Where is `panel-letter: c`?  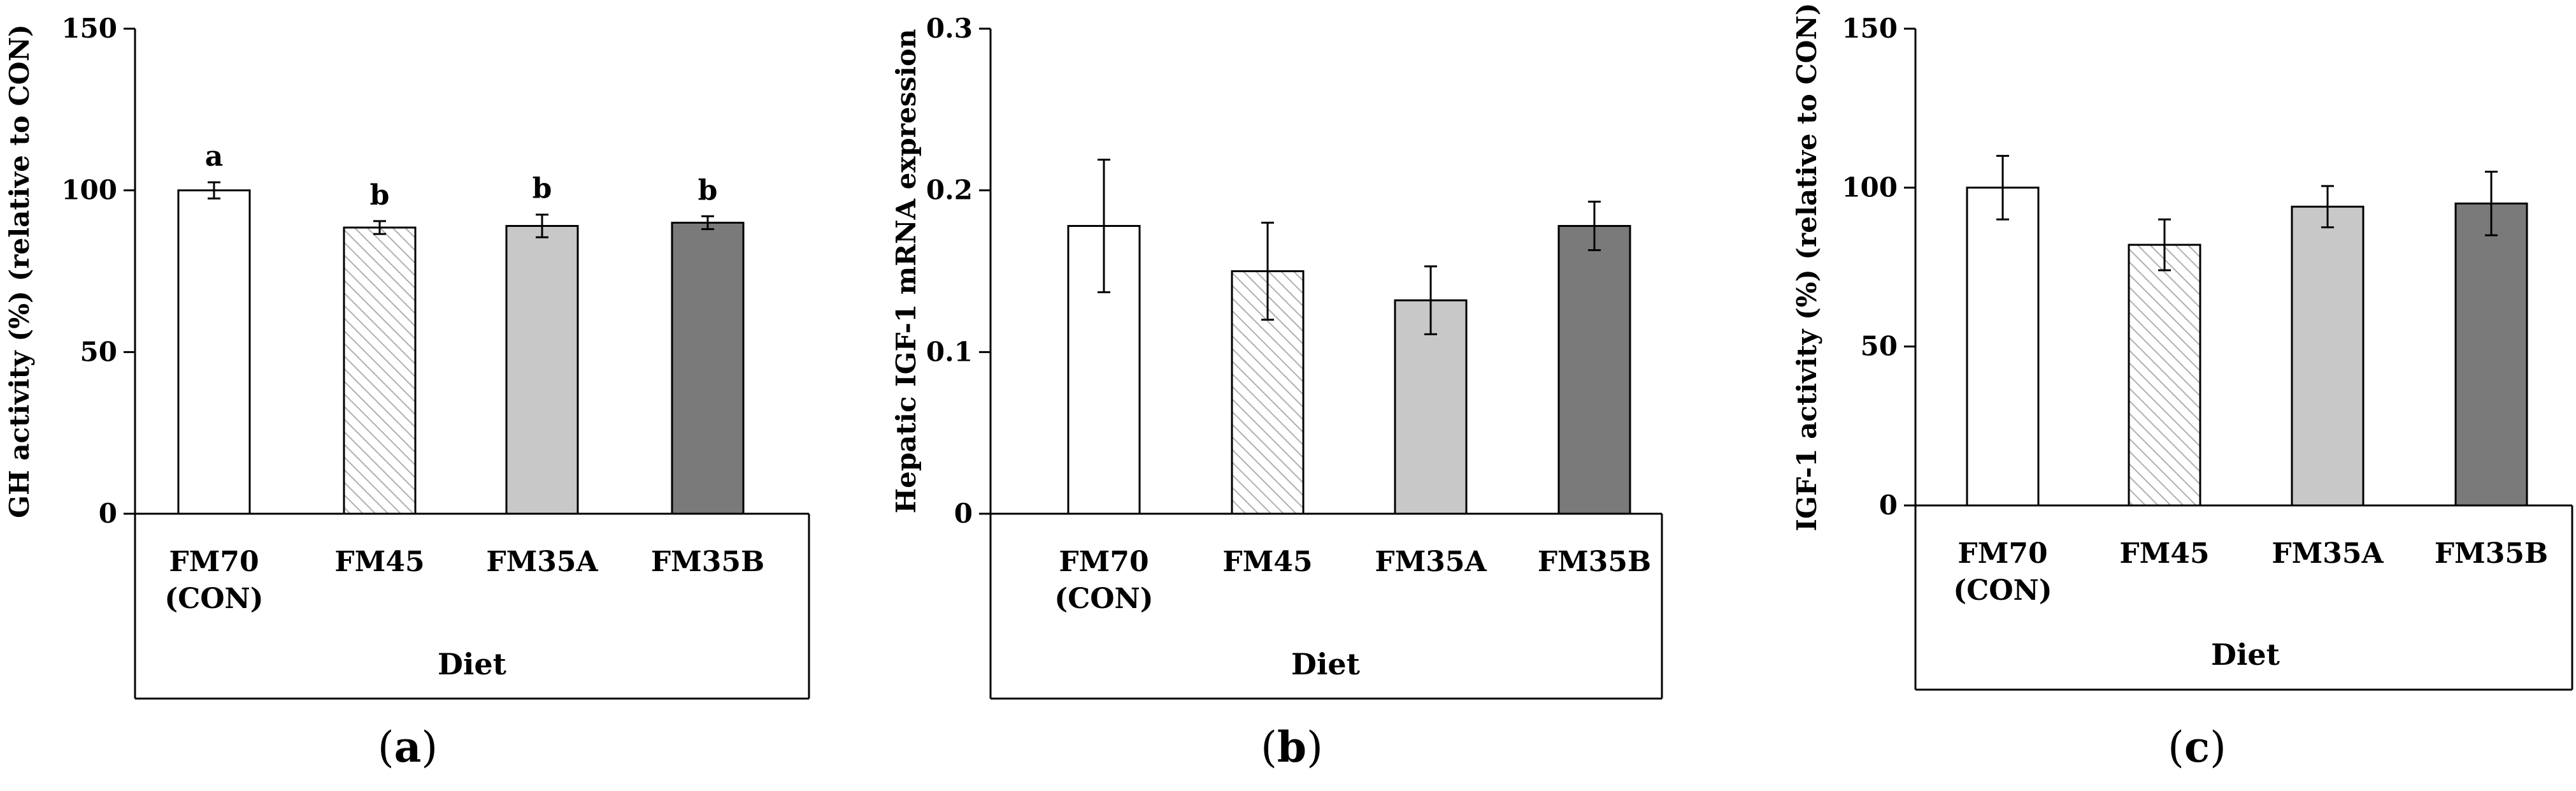 panel-letter: c is located at coordinates (2197, 747).